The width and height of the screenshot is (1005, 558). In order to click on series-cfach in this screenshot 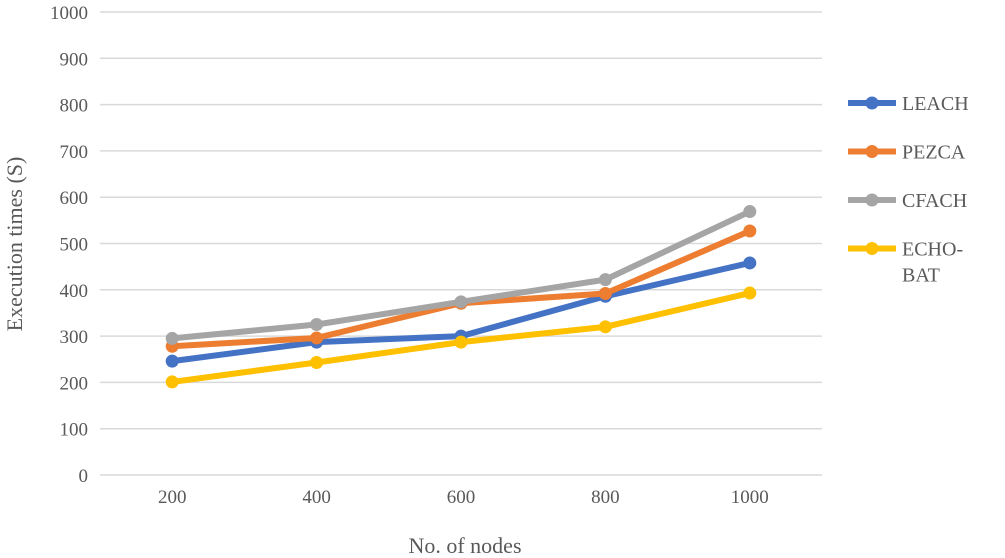, I will do `click(461, 275)`.